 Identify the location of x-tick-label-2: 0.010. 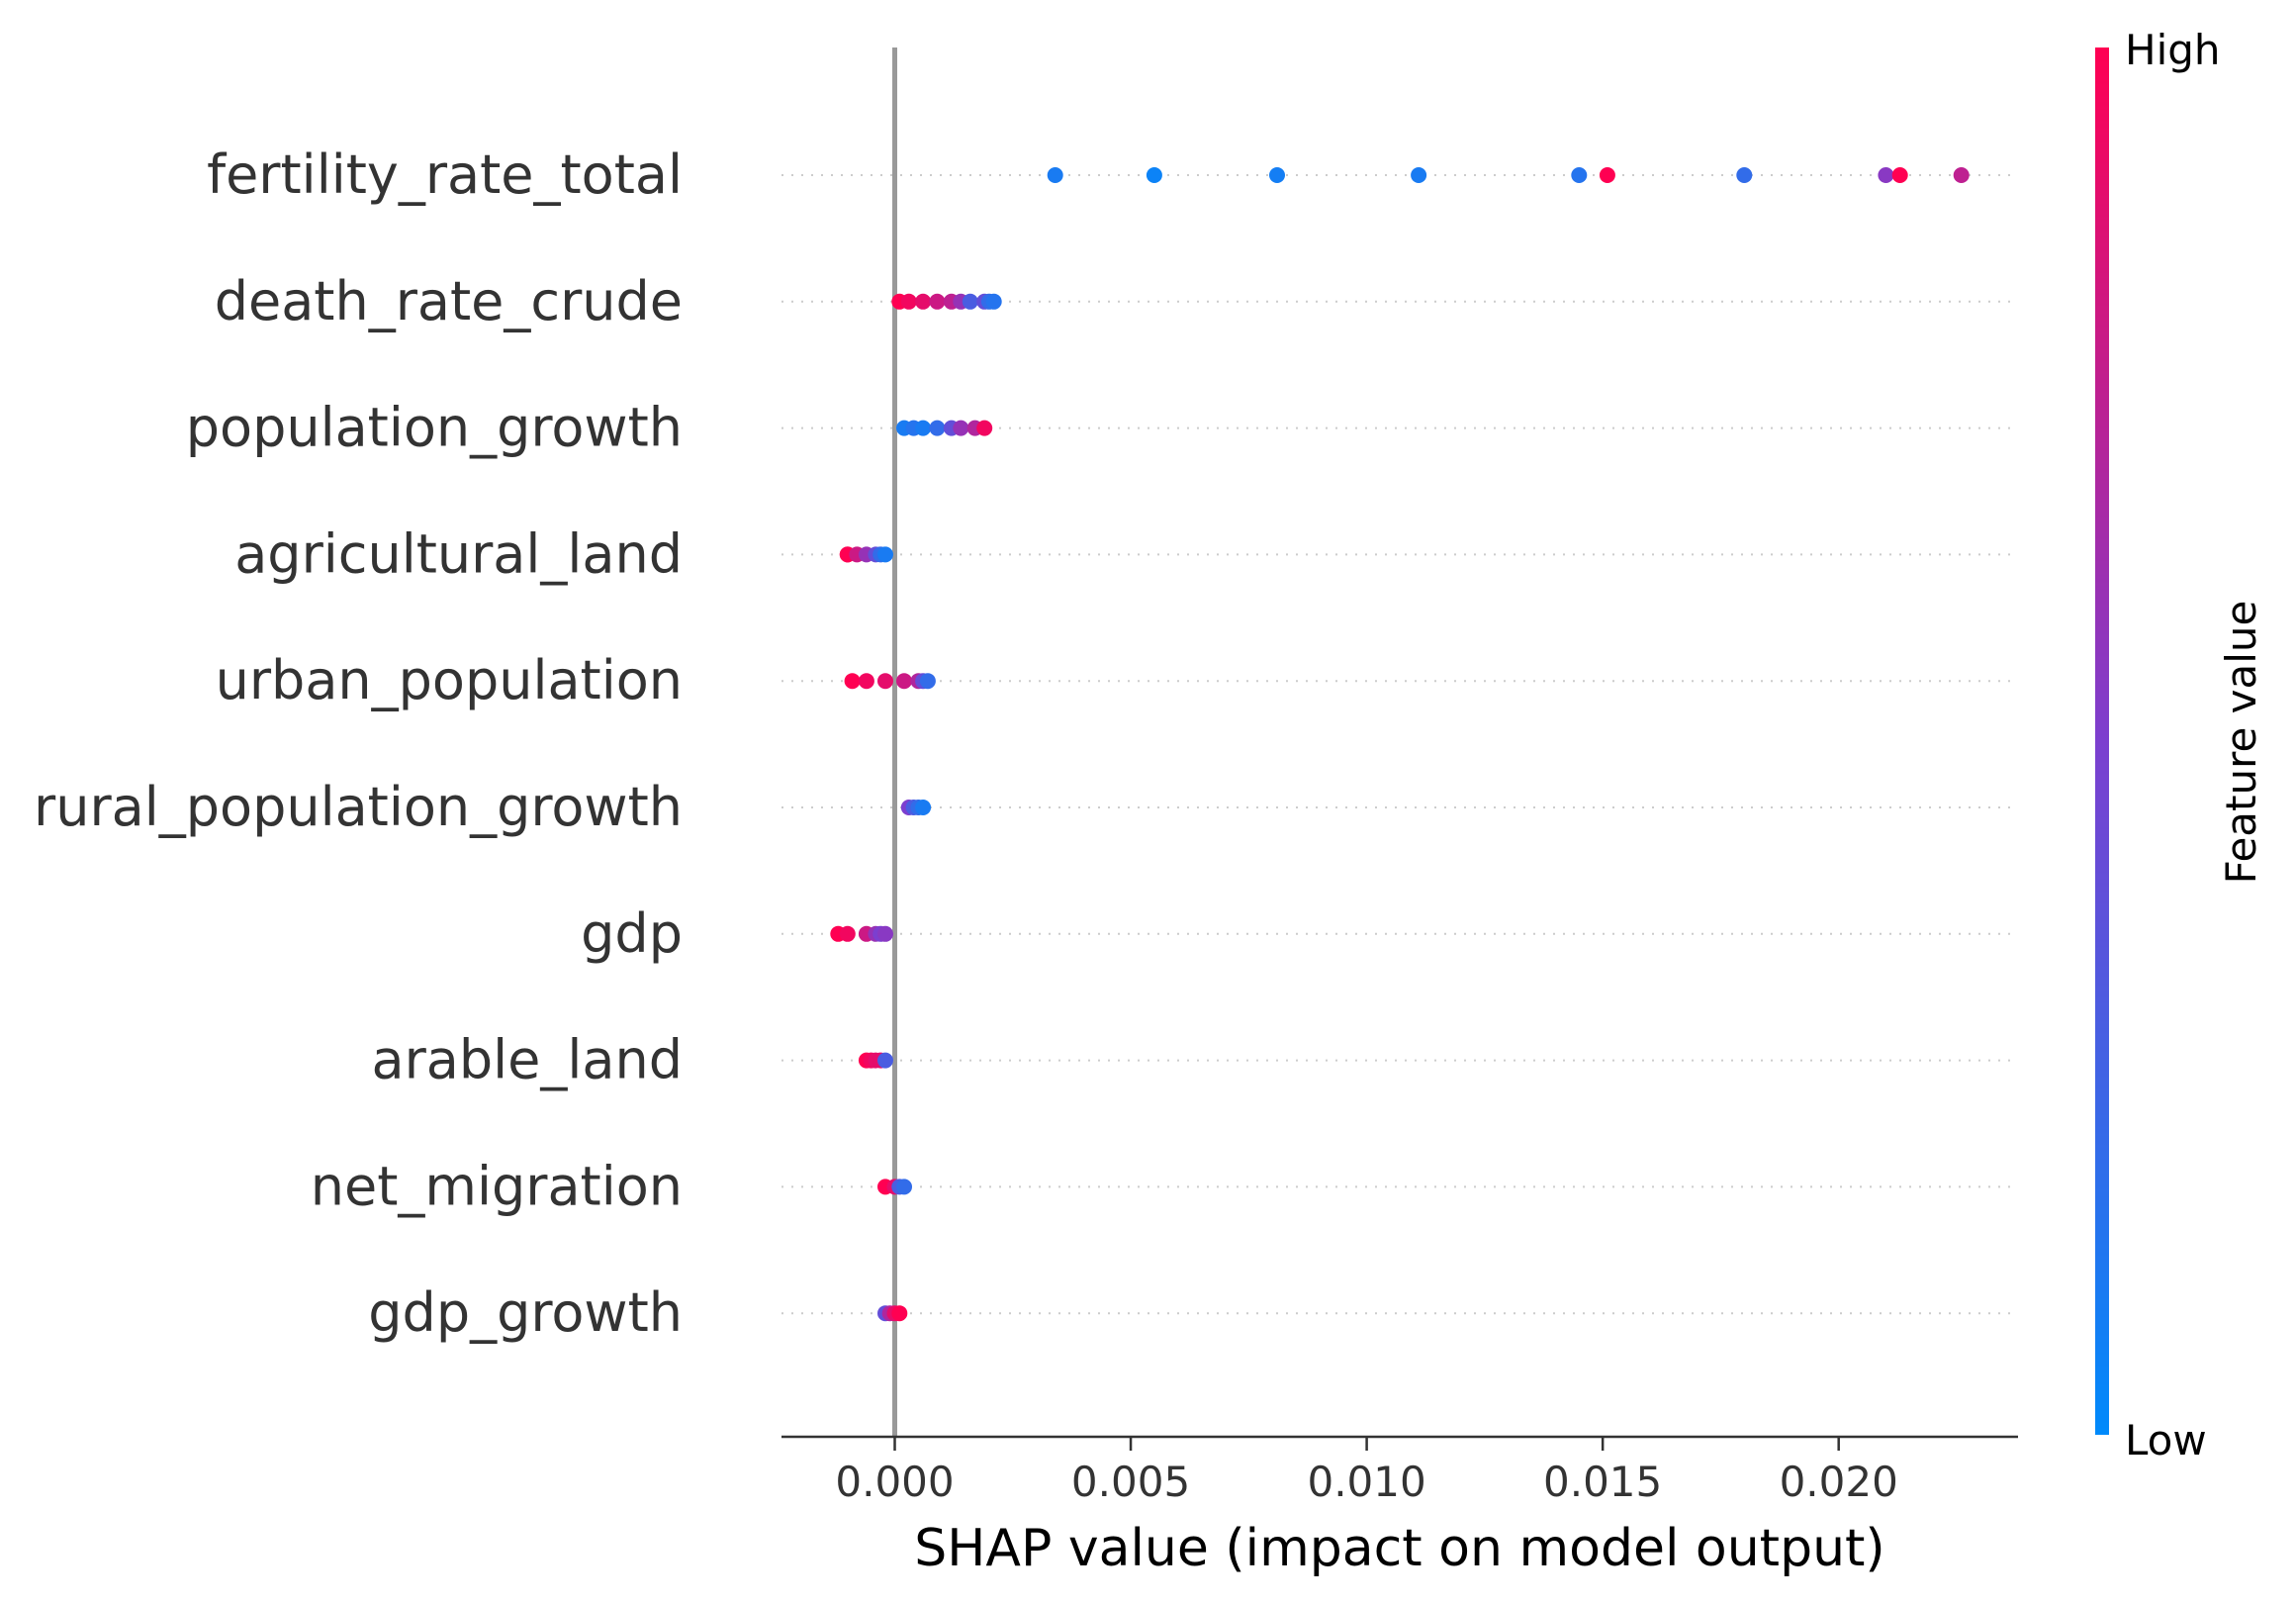
(1366, 1482).